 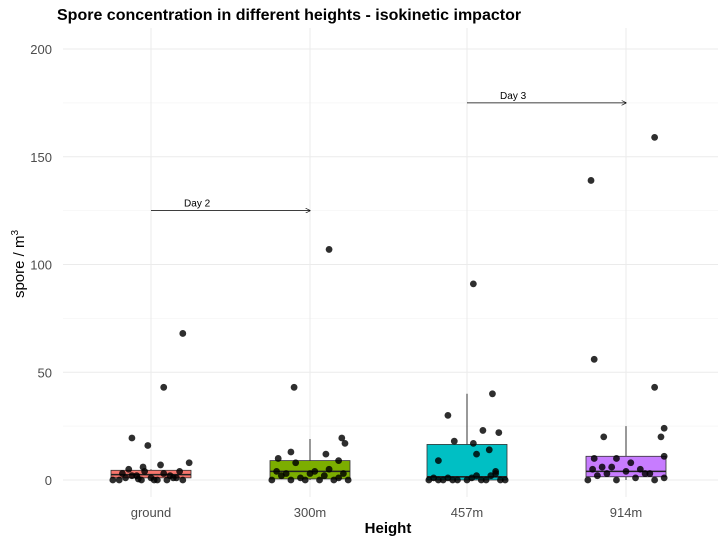 What do you see at coordinates (15, 233) in the screenshot?
I see `y-axis-title-superscript: 3` at bounding box center [15, 233].